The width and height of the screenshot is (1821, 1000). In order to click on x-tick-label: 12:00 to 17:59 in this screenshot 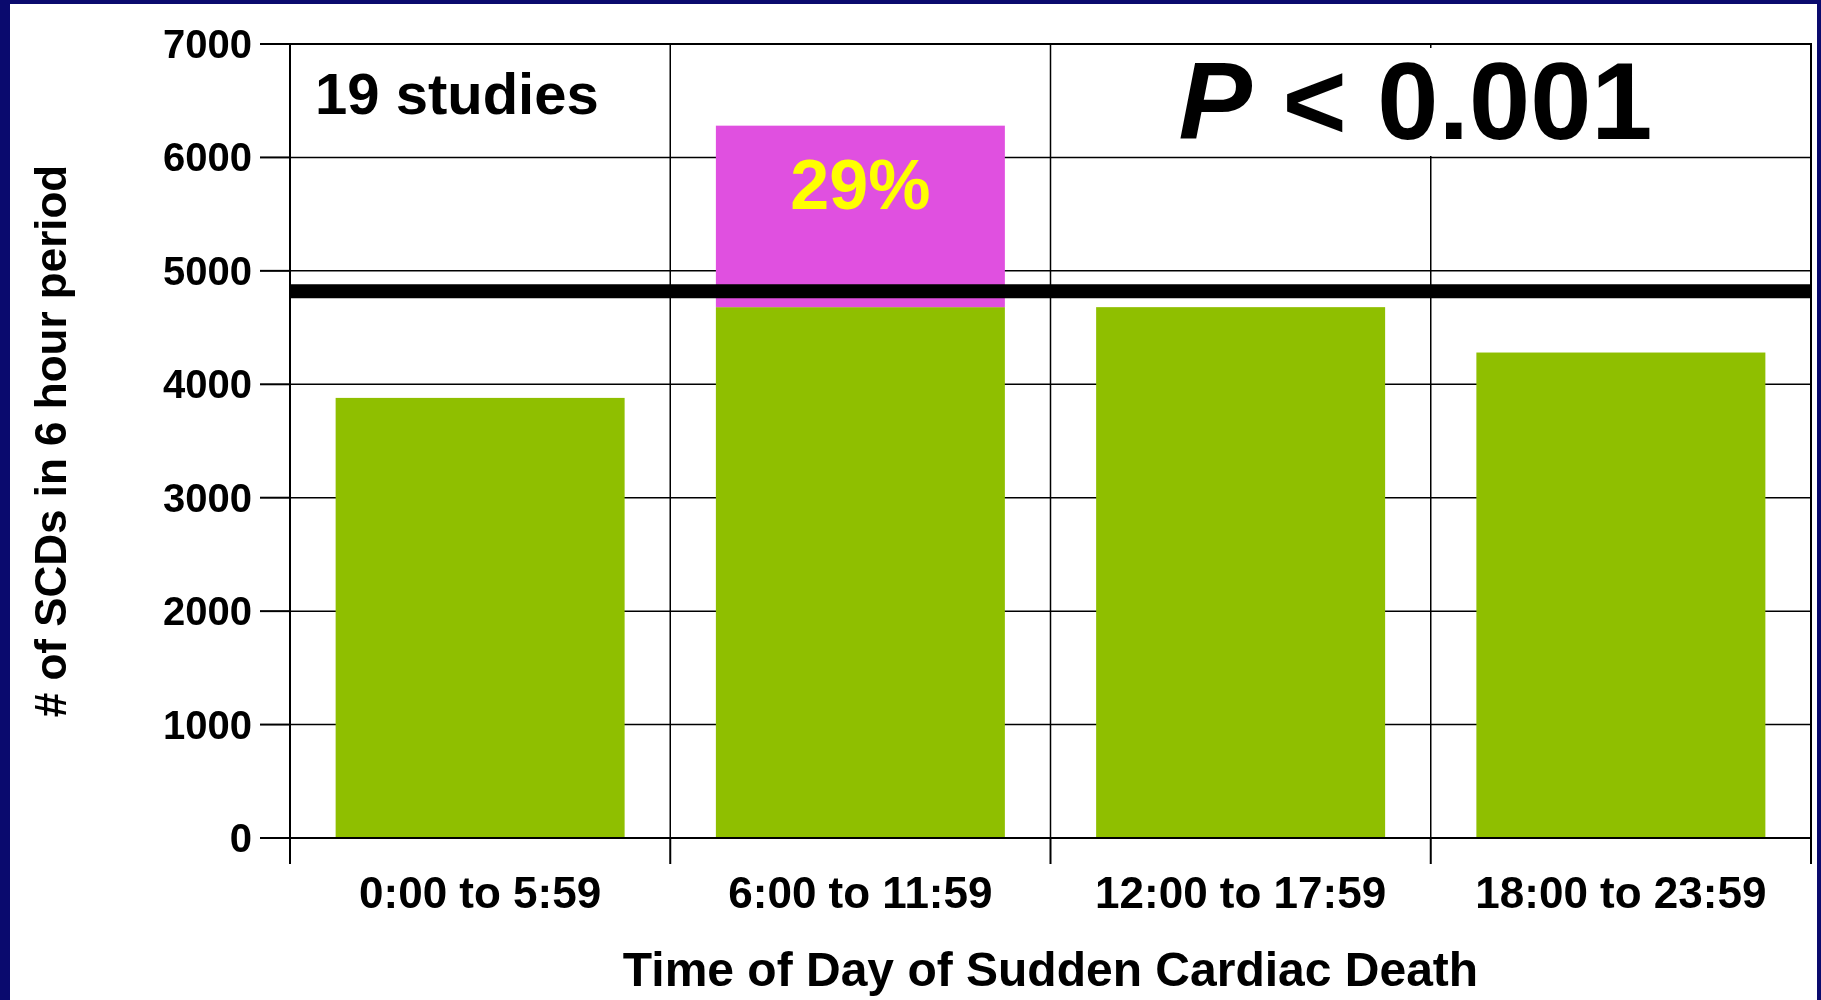, I will do `click(1241, 892)`.